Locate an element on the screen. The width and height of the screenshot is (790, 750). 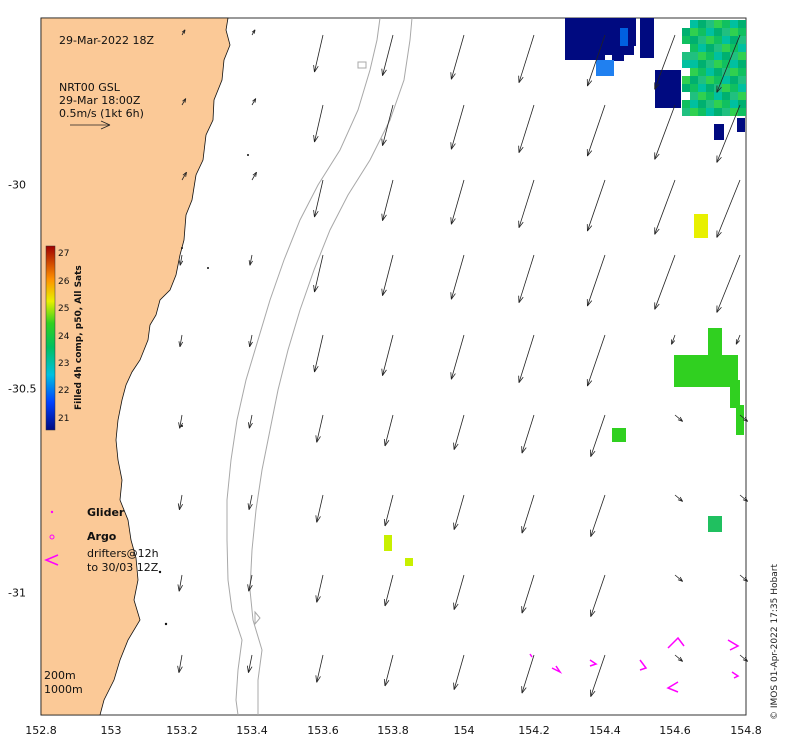
scale-arrow-icon is located at coordinates (90, 125).